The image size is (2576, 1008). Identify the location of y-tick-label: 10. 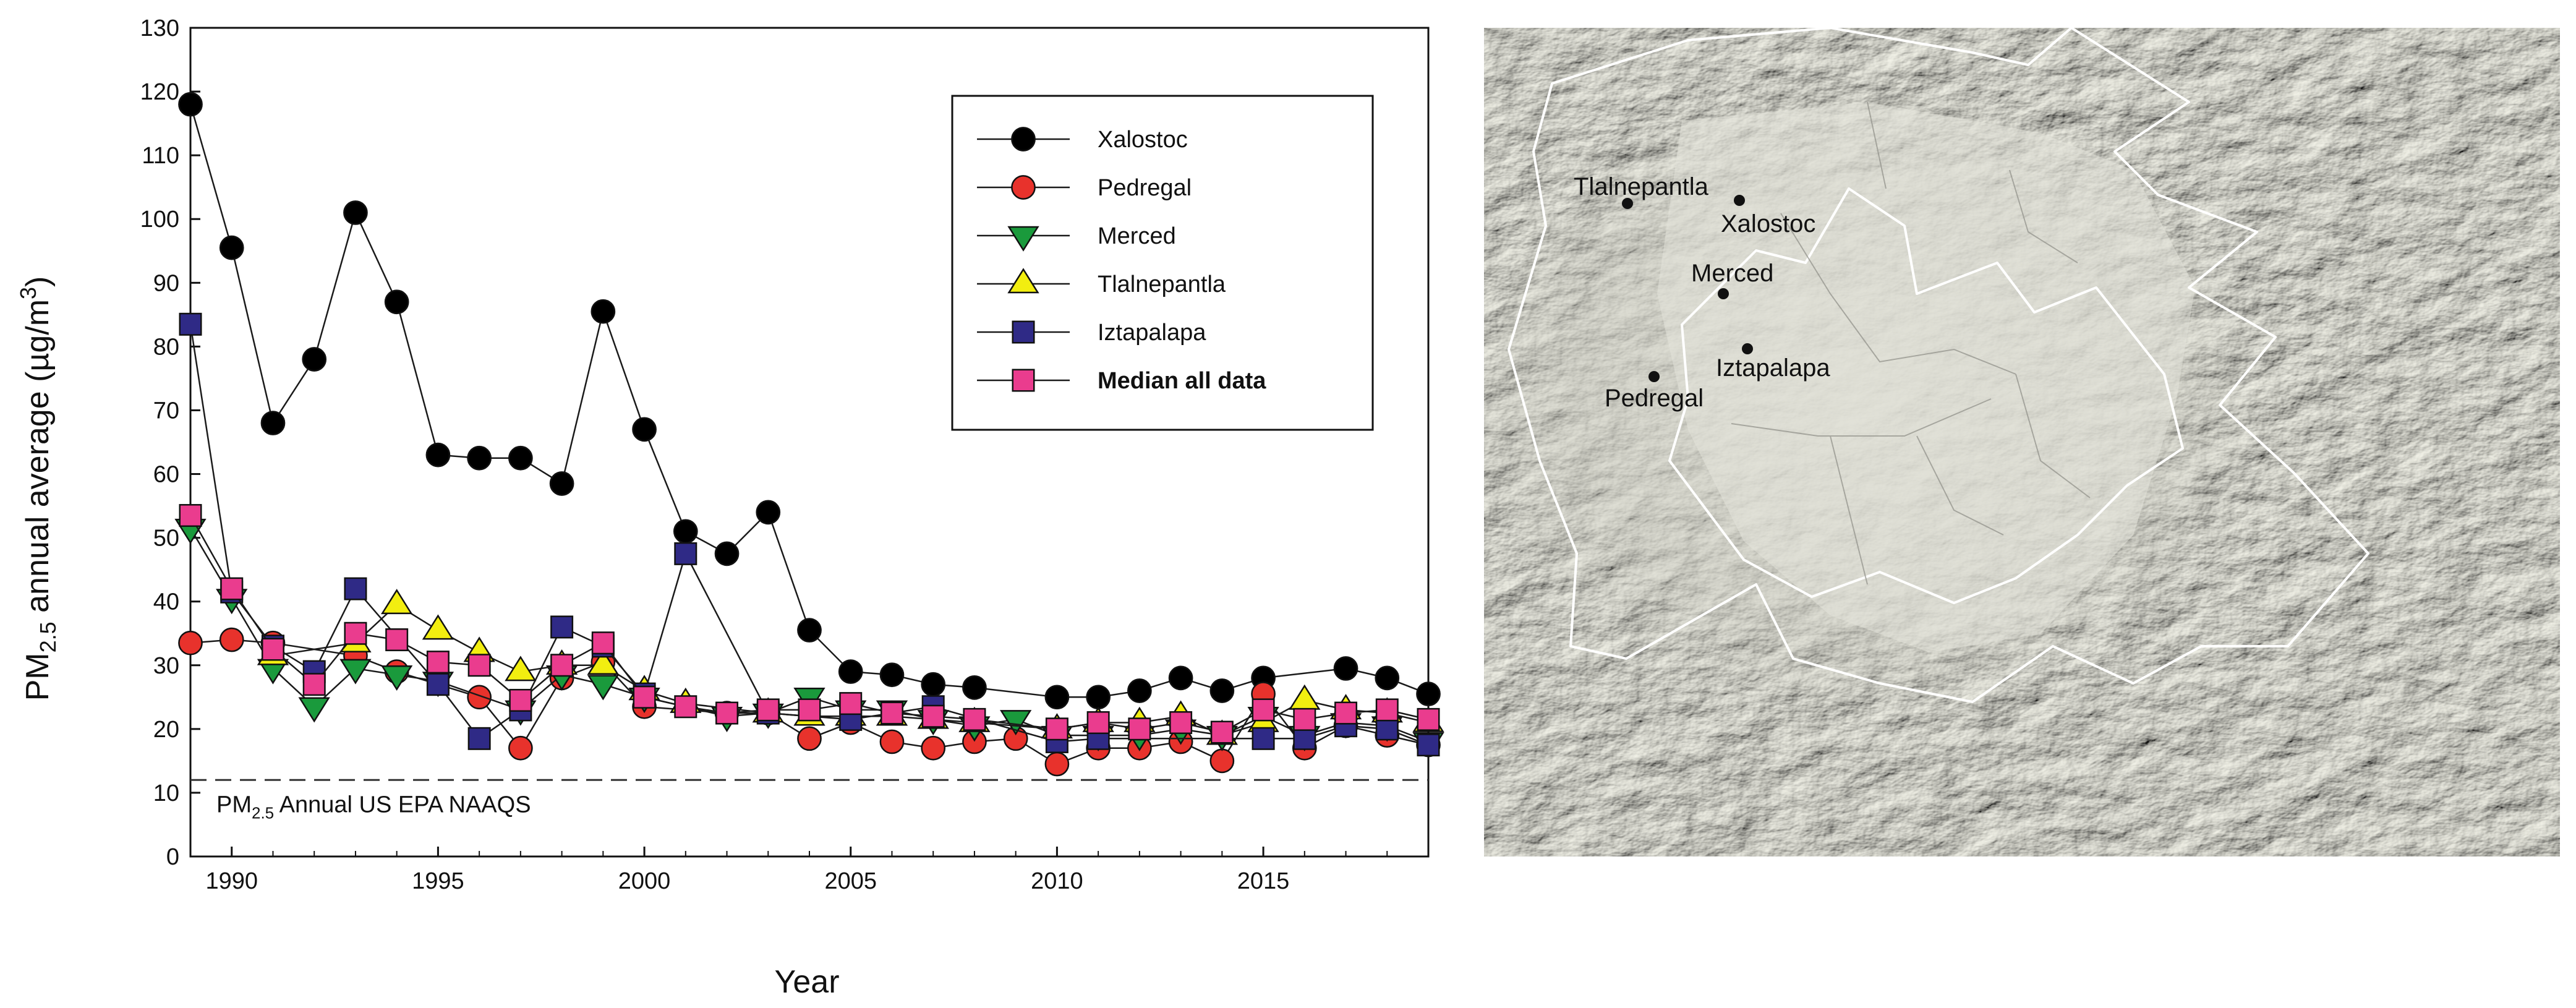
(166, 793).